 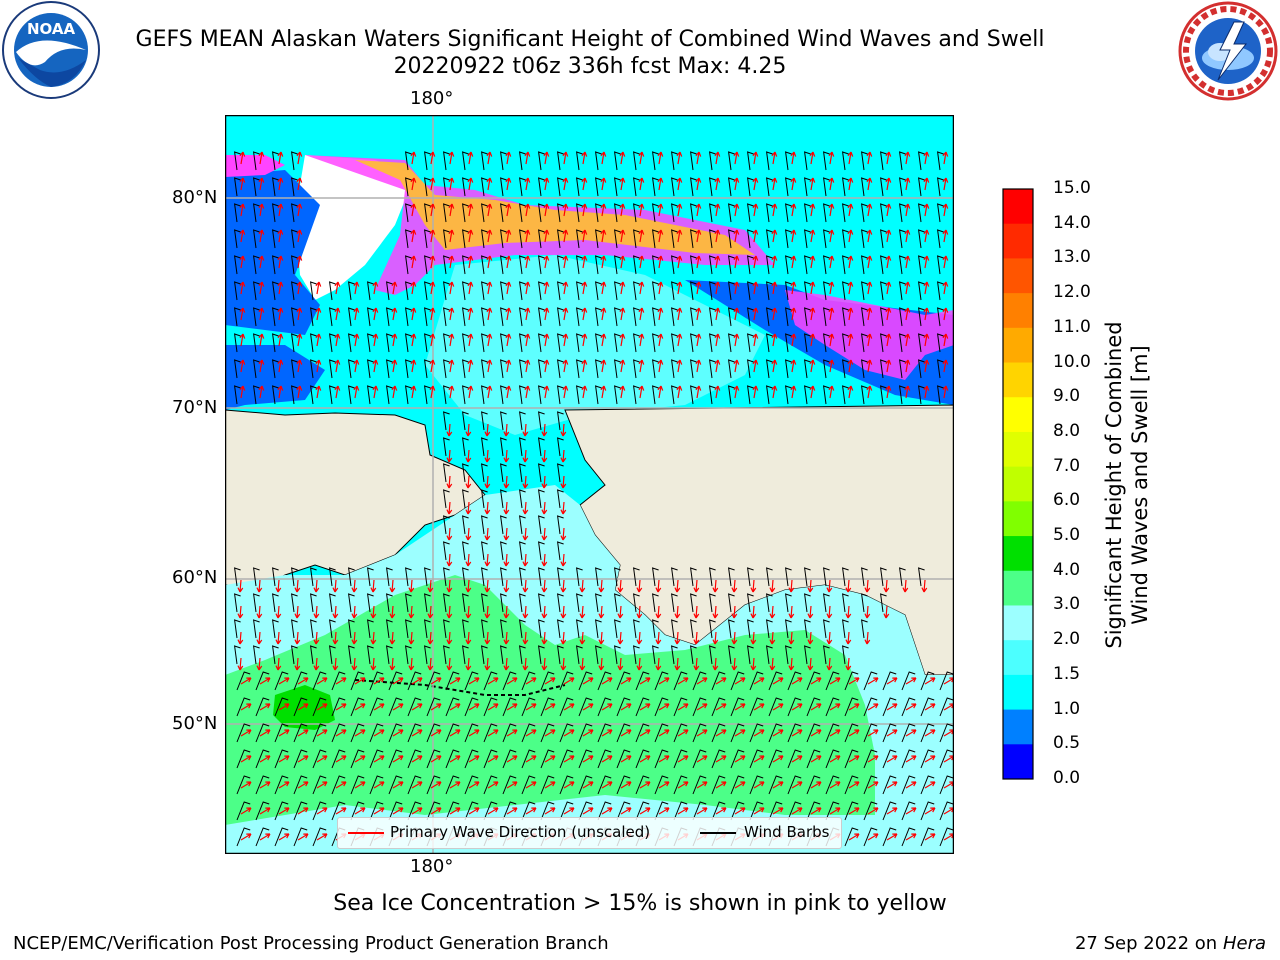 I want to click on colorbar-tick-label: 4.0, so click(x=1067, y=569).